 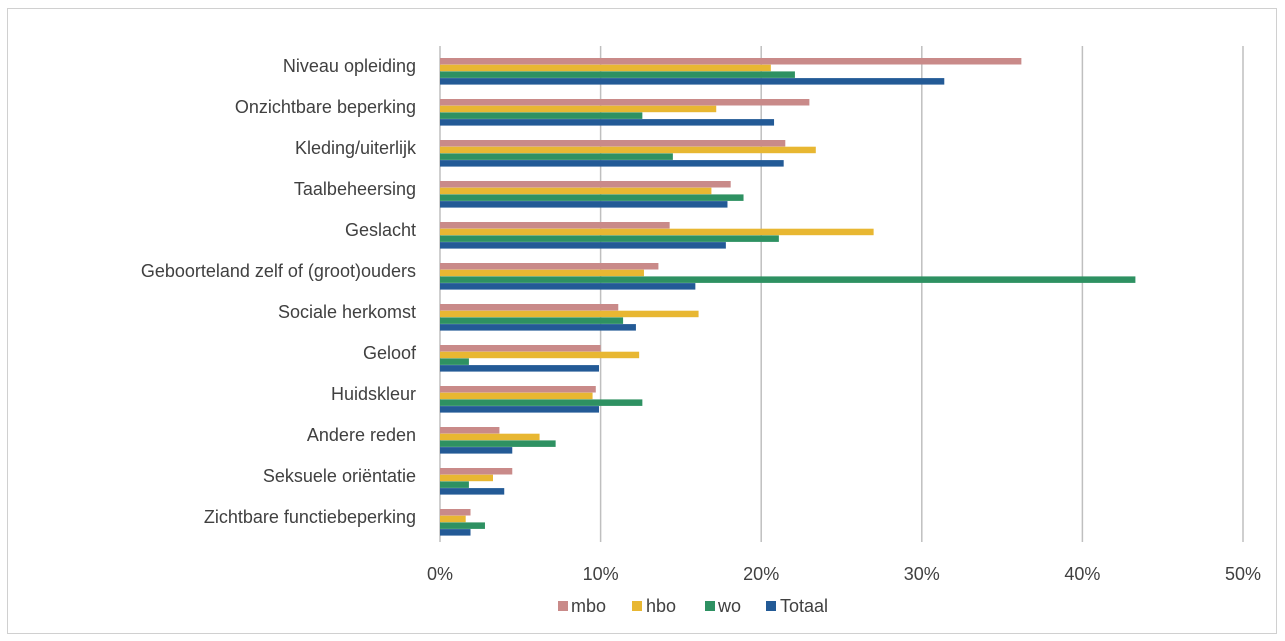 I want to click on x-tick-label: 40%, so click(x=1082, y=574).